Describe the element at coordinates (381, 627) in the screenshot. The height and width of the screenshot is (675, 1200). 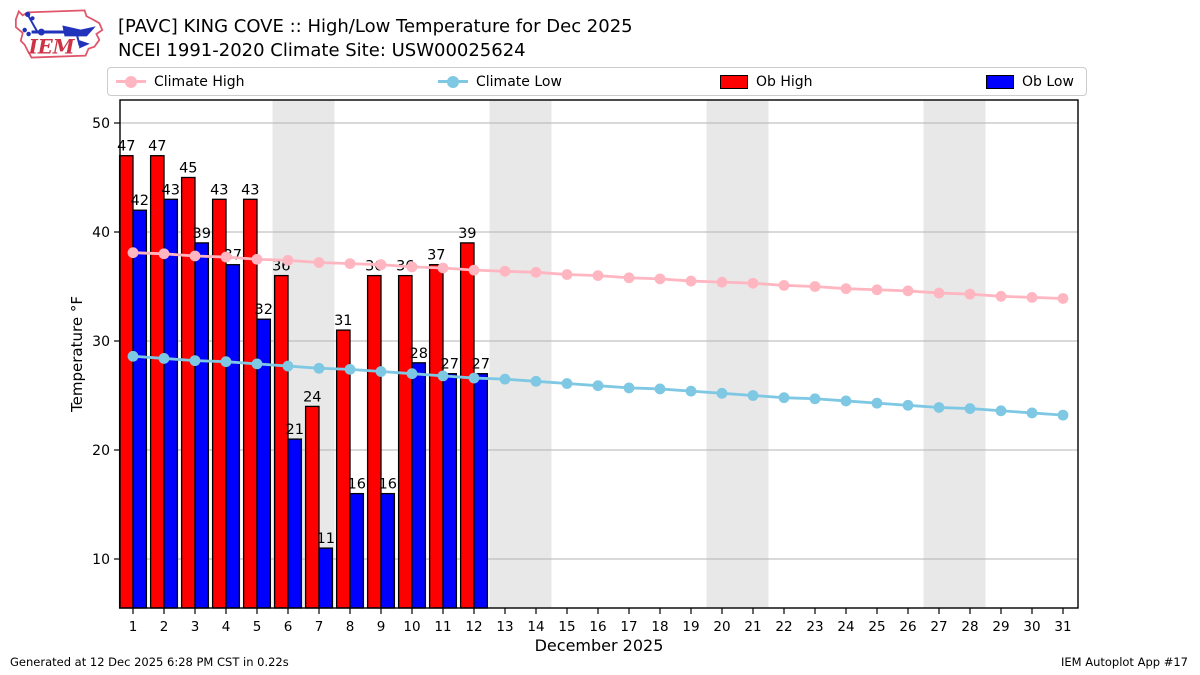
I see `x-tick-label: 9` at that location.